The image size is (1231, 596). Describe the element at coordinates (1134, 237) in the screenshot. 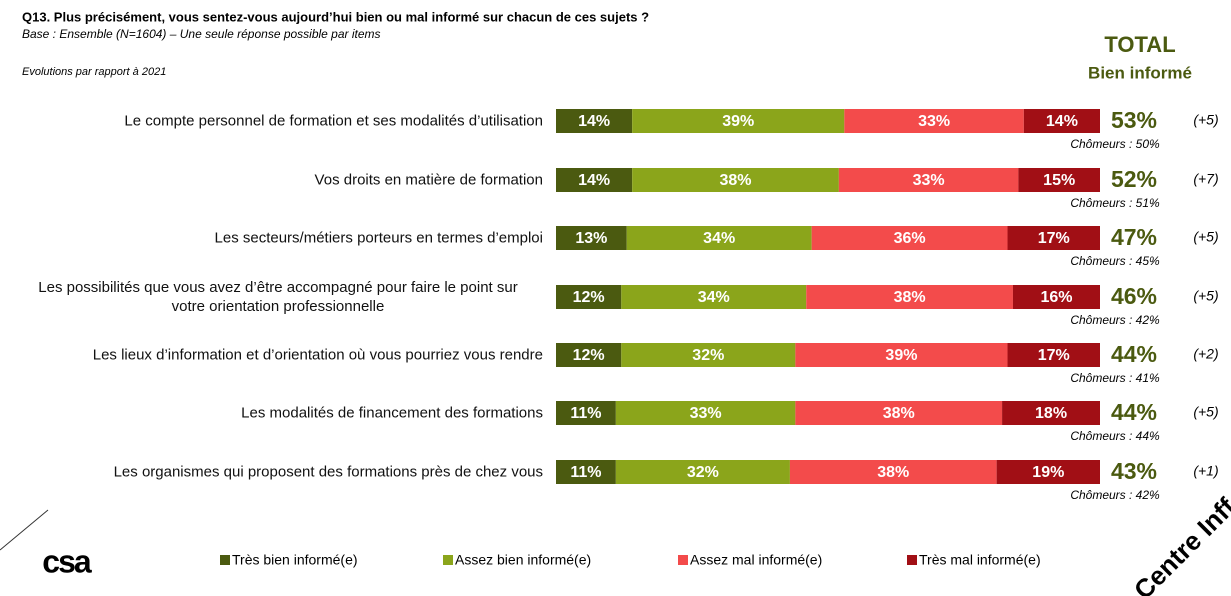

I see `total-label: 47%` at that location.